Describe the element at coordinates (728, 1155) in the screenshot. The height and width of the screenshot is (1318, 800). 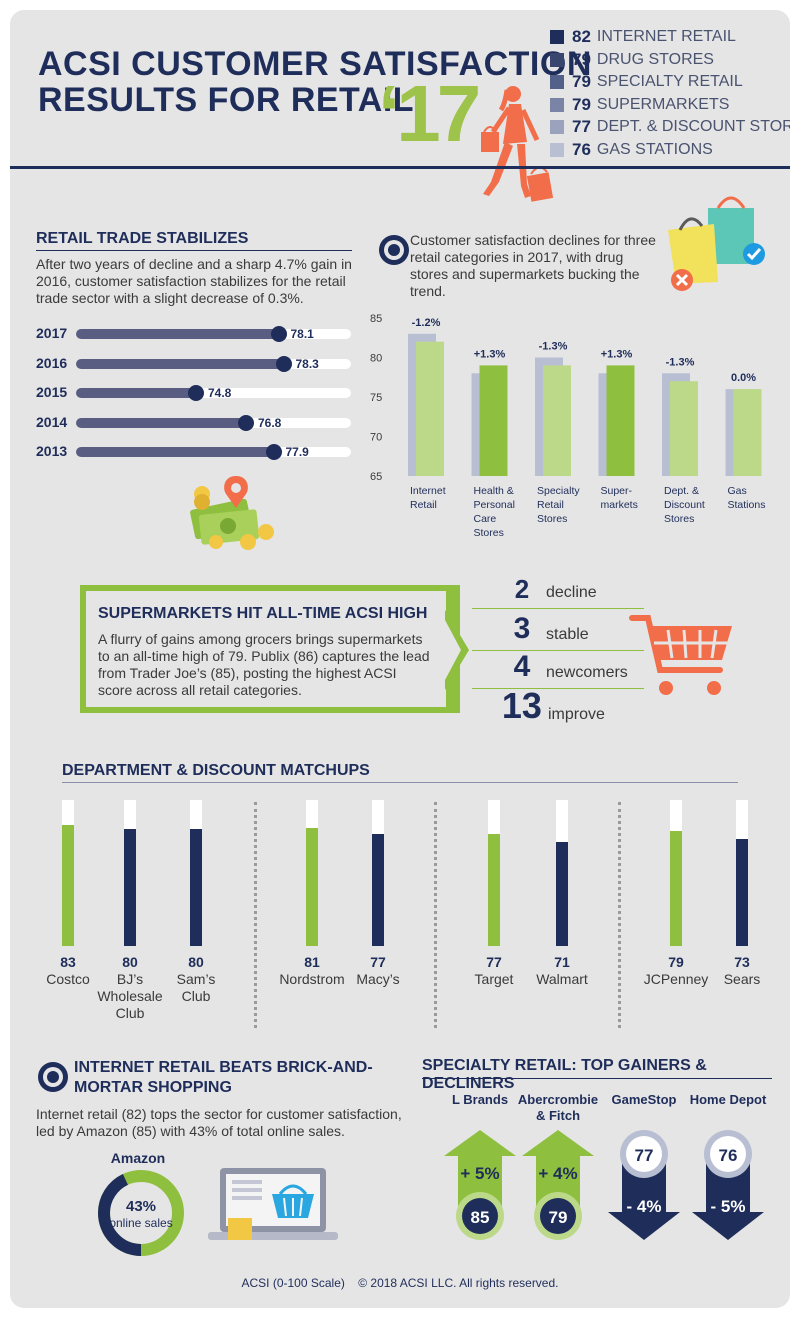
I see `score-text: 76` at that location.